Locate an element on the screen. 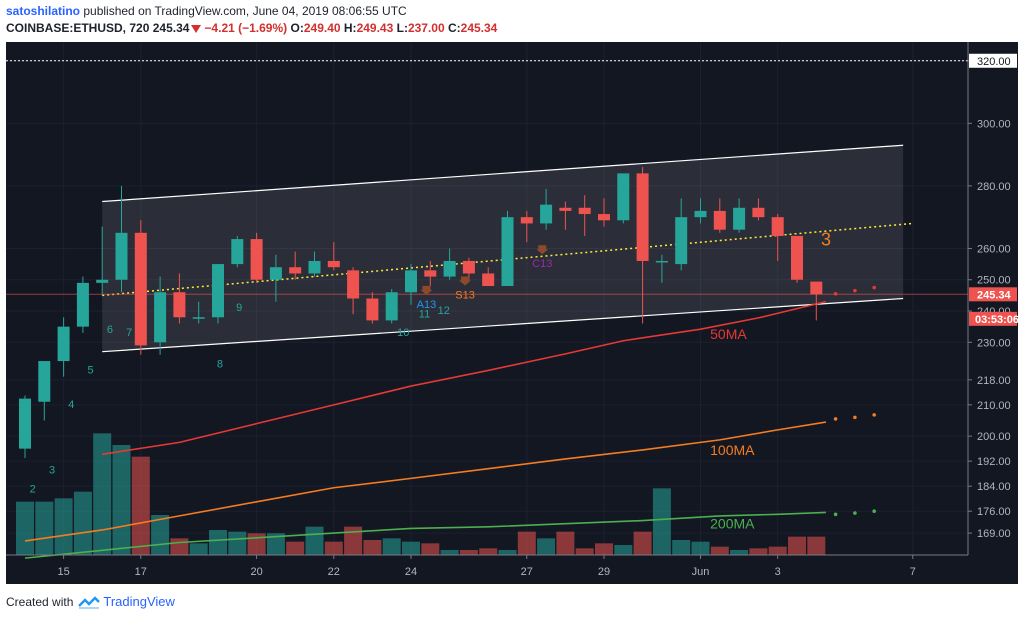  close-label: C: is located at coordinates (454, 28).